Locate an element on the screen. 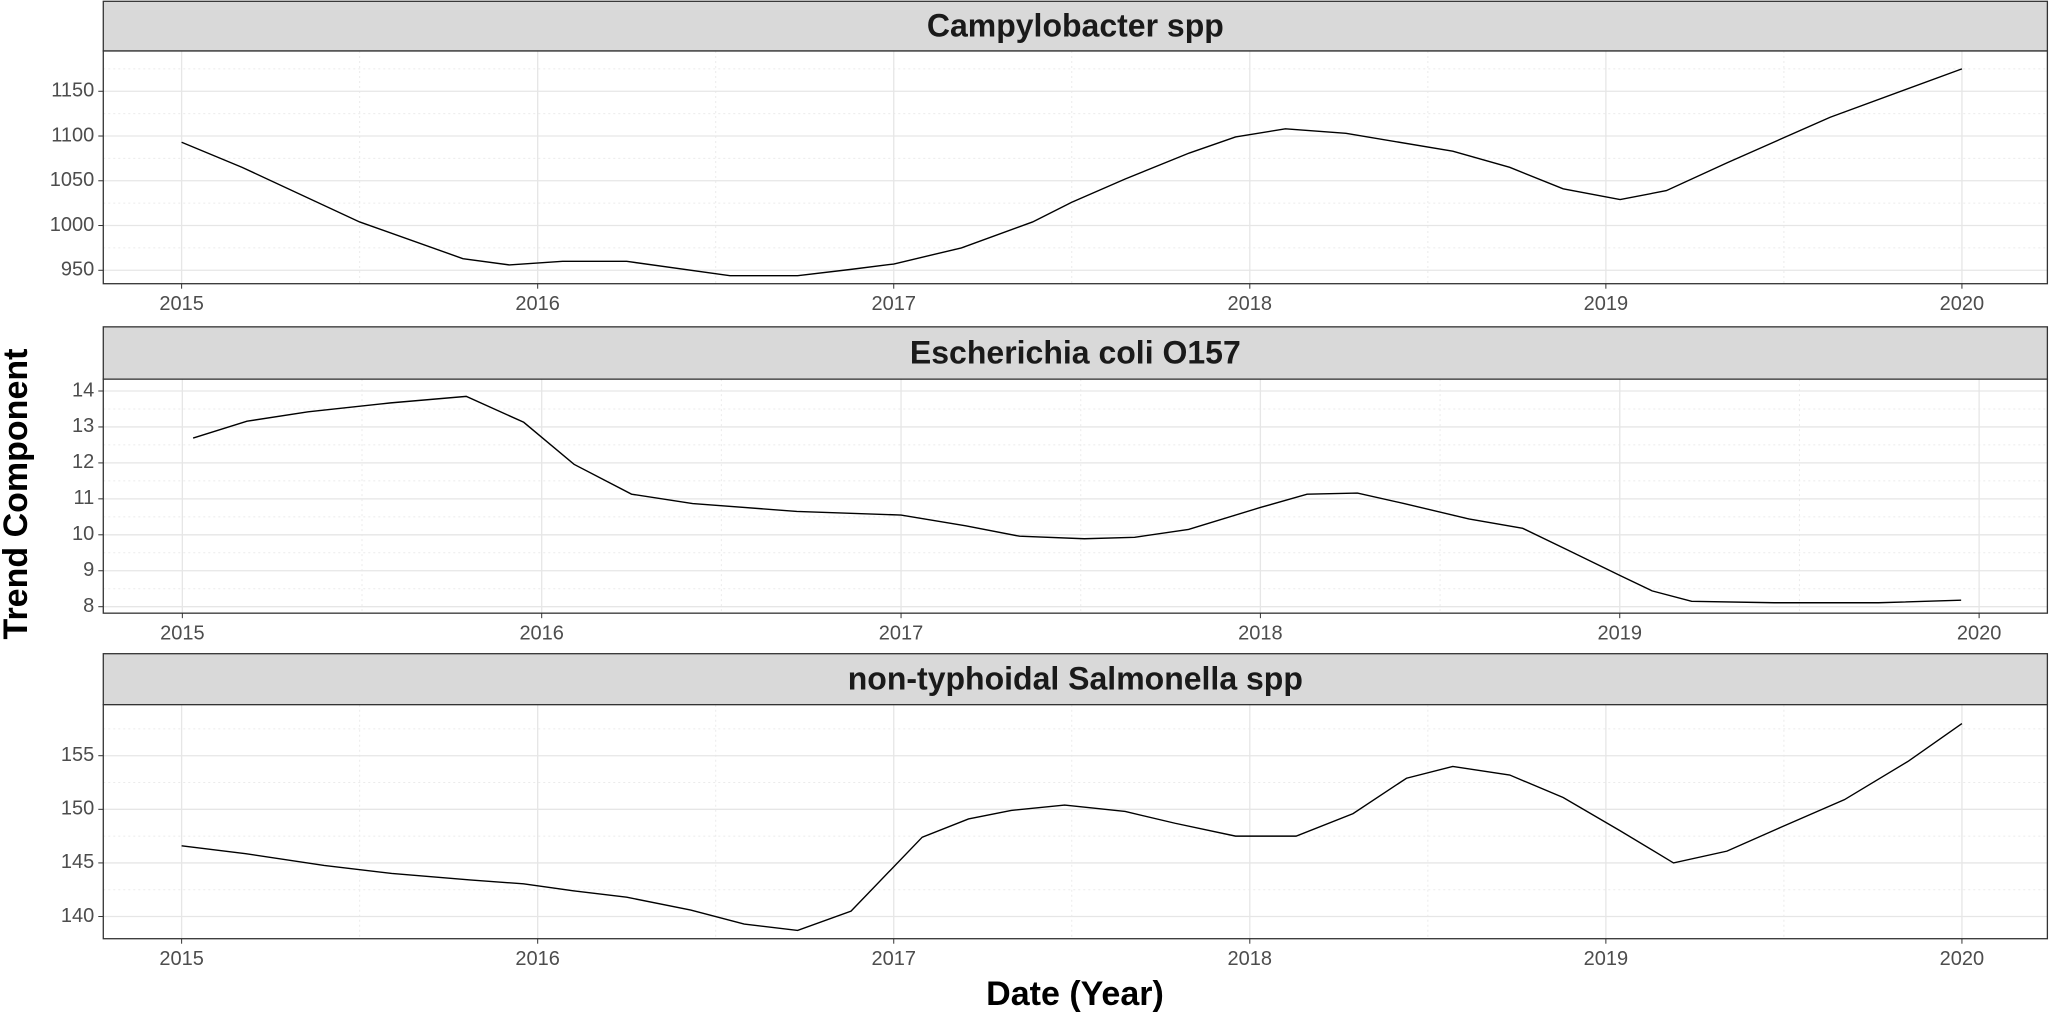  y-tick-label: 9 is located at coordinates (88, 570).